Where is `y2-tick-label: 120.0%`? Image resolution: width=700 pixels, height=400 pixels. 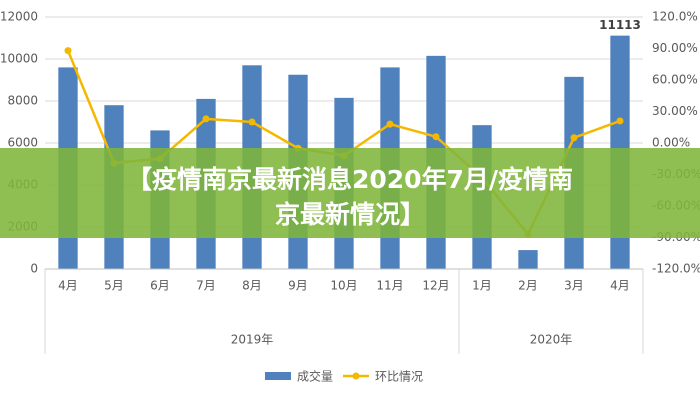 y2-tick-label: 120.0% is located at coordinates (675, 17).